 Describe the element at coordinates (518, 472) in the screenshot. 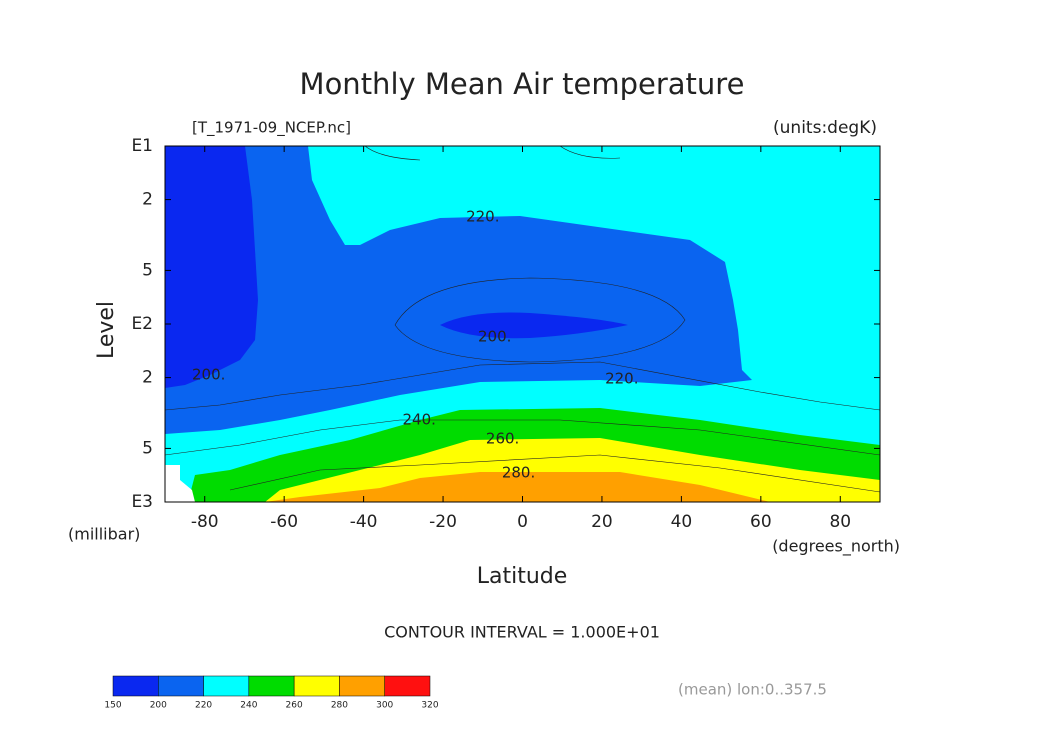

I see `contour-label: 280.` at that location.